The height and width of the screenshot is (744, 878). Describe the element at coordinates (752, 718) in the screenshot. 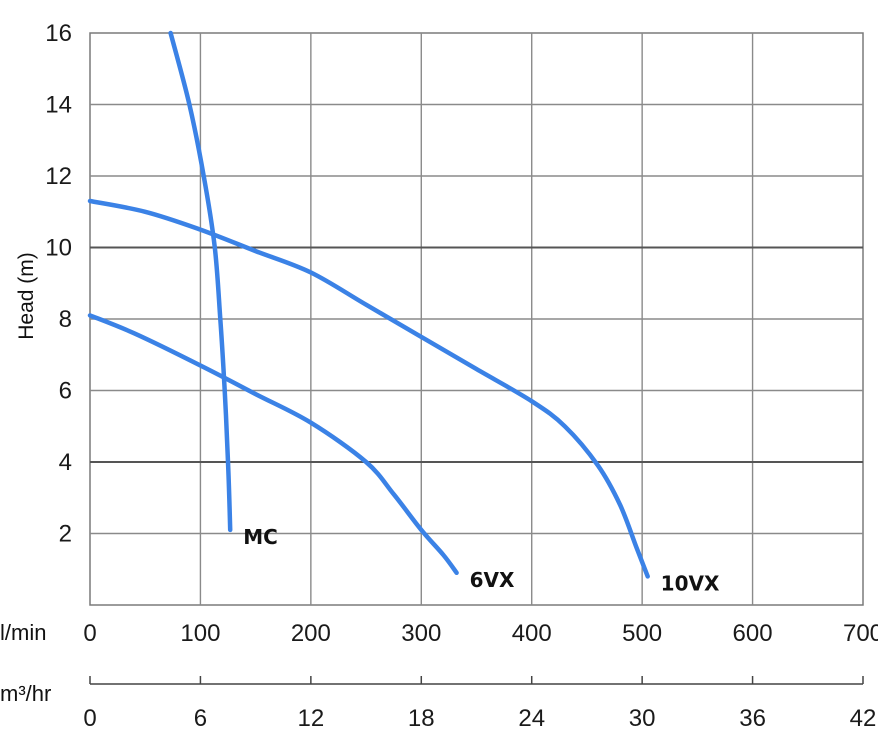

I see `x2-tick-label: 36` at that location.